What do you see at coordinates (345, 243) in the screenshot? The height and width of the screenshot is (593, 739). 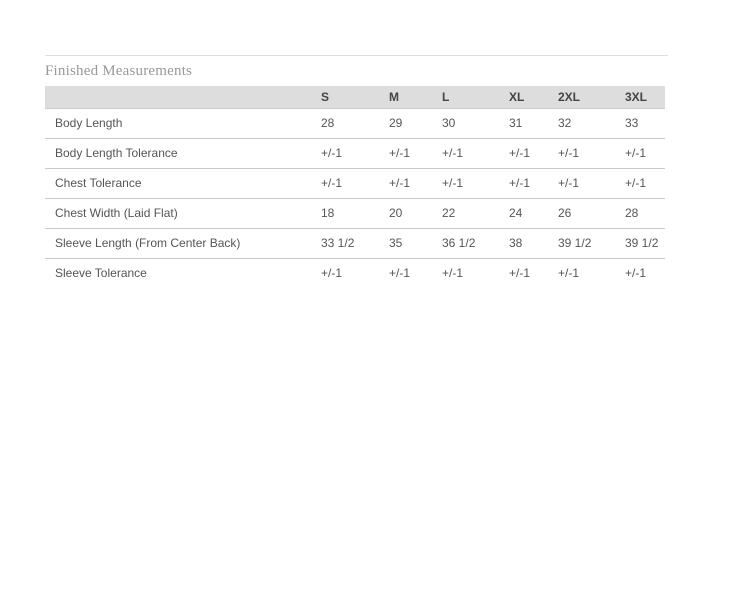 I see `cell-value: 33 1/2` at bounding box center [345, 243].